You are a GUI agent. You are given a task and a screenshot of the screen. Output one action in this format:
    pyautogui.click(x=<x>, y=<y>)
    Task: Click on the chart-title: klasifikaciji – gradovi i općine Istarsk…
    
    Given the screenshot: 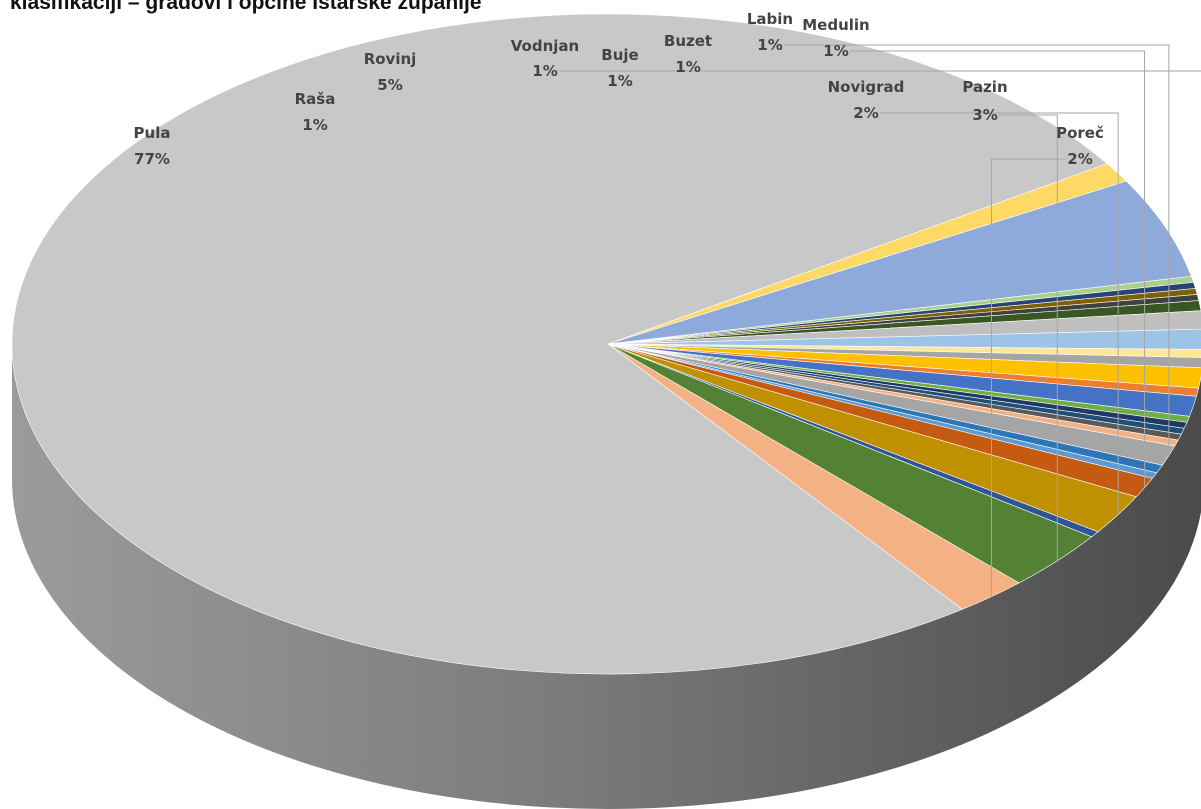 What is the action you would take?
    pyautogui.click(x=246, y=7)
    